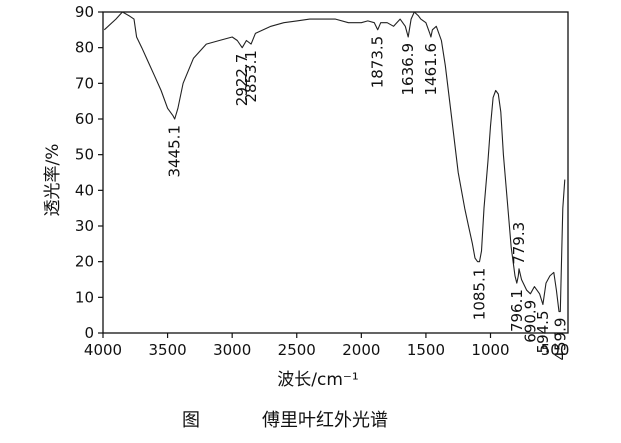 Image resolution: width=621 pixels, height=443 pixels. Describe the element at coordinates (426, 350) in the screenshot. I see `x-tick-label: 1500` at that location.